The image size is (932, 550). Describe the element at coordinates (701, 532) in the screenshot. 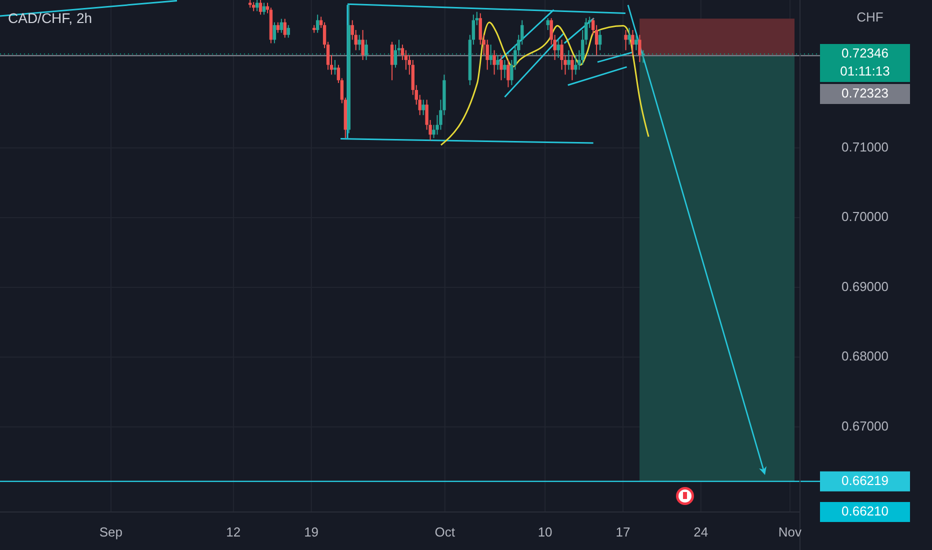

I see `x-tick-label: 24` at that location.